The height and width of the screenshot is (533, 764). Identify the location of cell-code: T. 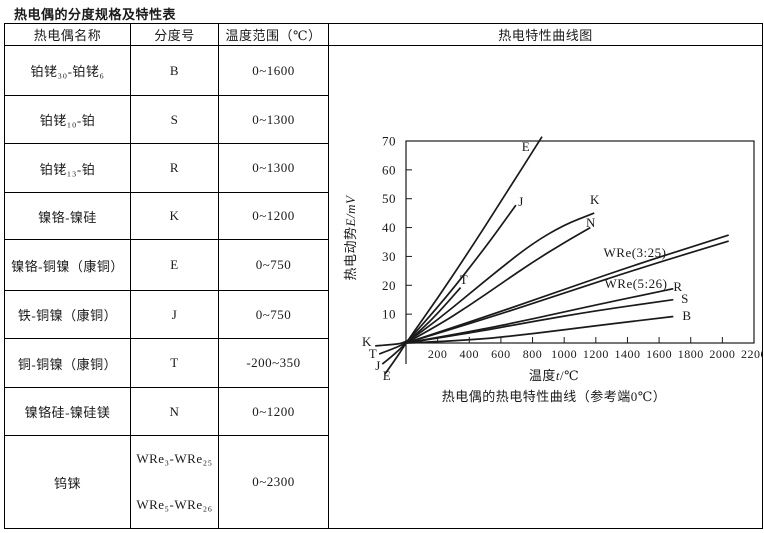
(174, 363).